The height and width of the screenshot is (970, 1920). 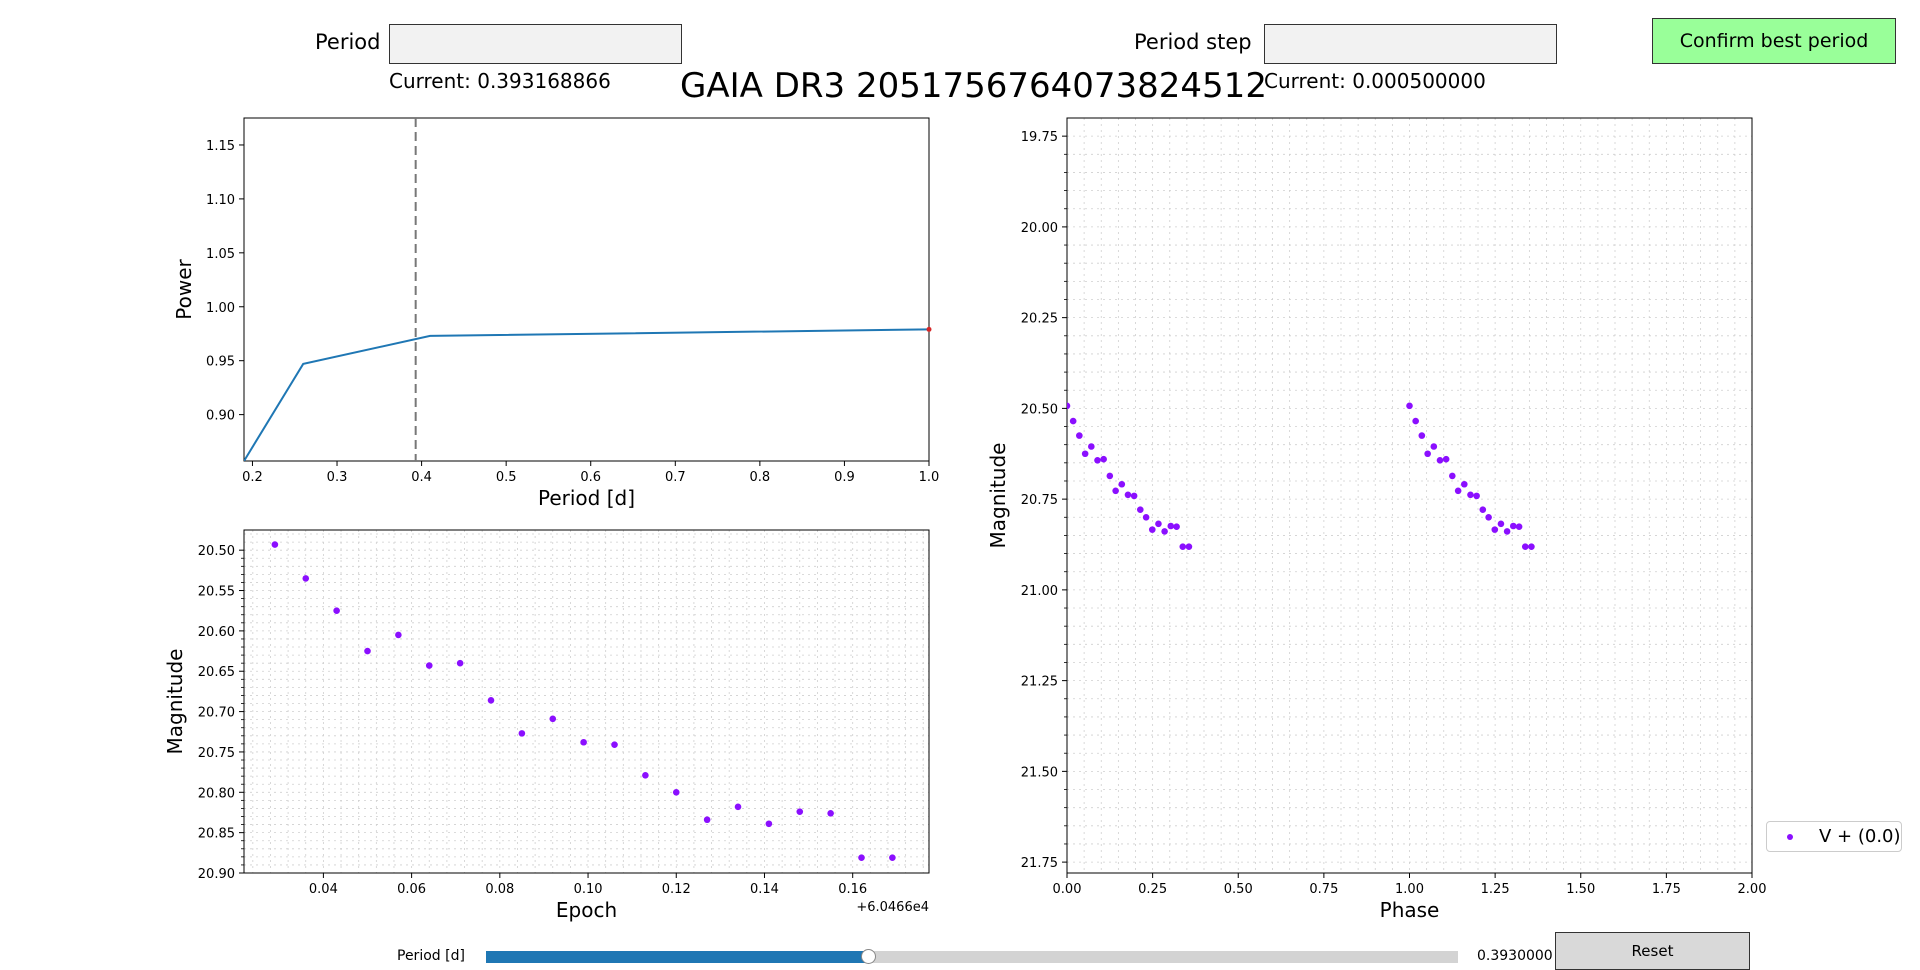 What do you see at coordinates (506, 477) in the screenshot?
I see `x-tick-label: 0.5` at bounding box center [506, 477].